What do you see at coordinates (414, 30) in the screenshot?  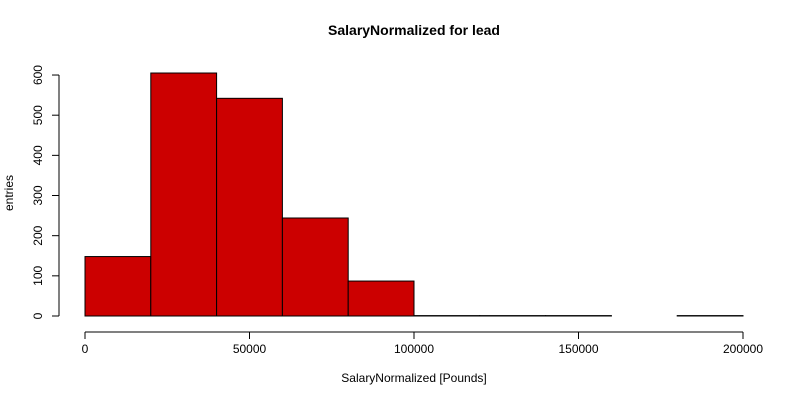 I see `chart-title: SalaryNormalized for lead` at bounding box center [414, 30].